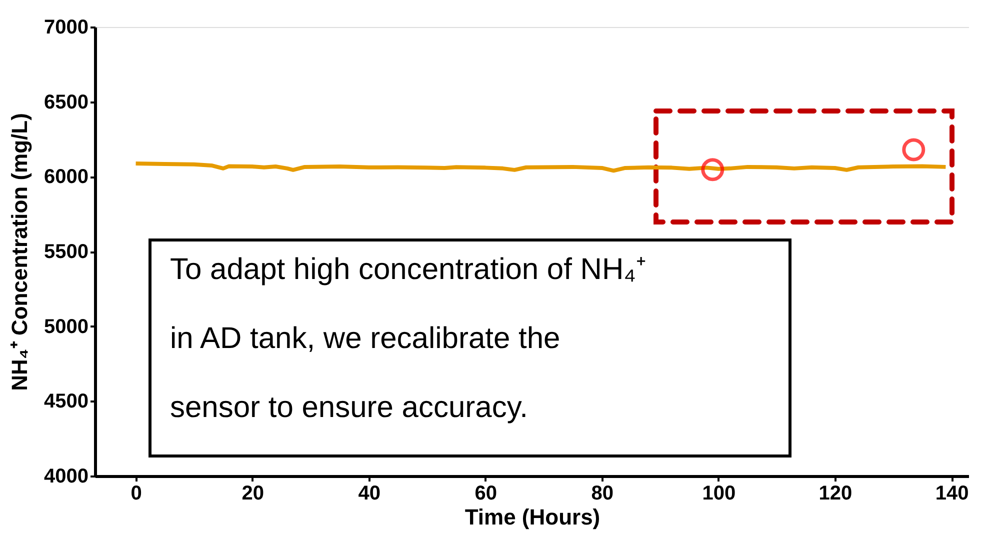 This screenshot has width=998, height=539. Describe the element at coordinates (486, 493) in the screenshot. I see `x-tick-label: 60` at that location.